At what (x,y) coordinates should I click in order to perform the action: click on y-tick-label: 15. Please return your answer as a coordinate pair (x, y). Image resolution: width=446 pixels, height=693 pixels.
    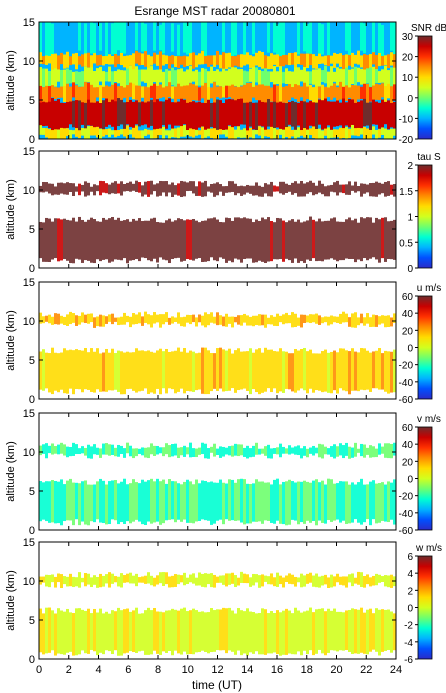
    Looking at the image, I should click on (29, 23).